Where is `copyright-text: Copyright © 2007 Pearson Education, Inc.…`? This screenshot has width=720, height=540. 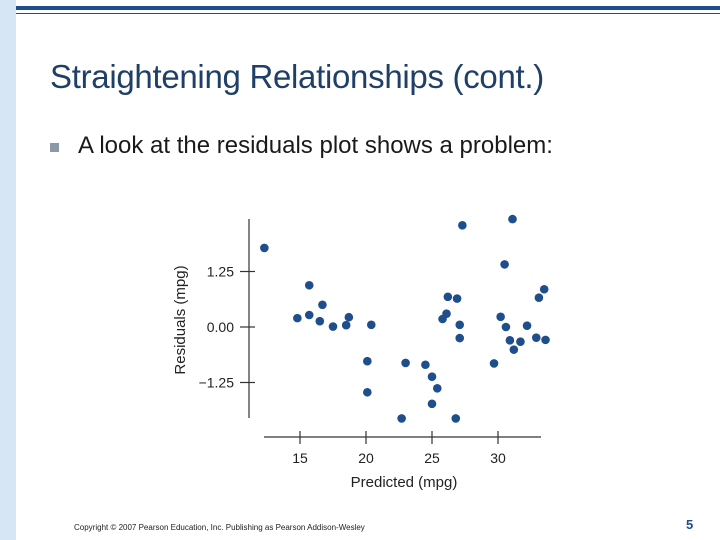
copyright-text: Copyright © 2007 Pearson Education, Inc.… is located at coordinates (219, 527).